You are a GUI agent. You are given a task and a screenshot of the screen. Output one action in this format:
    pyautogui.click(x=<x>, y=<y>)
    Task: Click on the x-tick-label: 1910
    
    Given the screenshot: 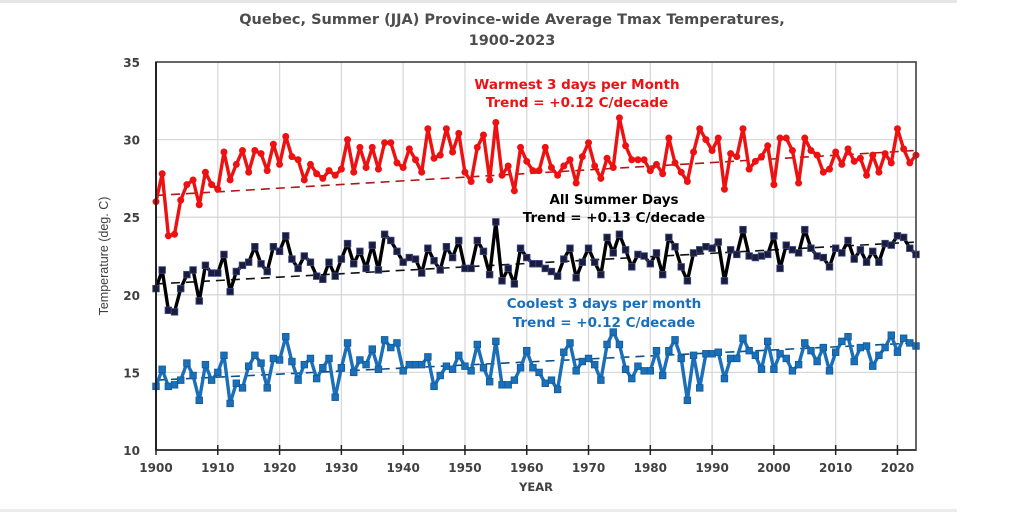 What is the action you would take?
    pyautogui.click(x=217, y=468)
    